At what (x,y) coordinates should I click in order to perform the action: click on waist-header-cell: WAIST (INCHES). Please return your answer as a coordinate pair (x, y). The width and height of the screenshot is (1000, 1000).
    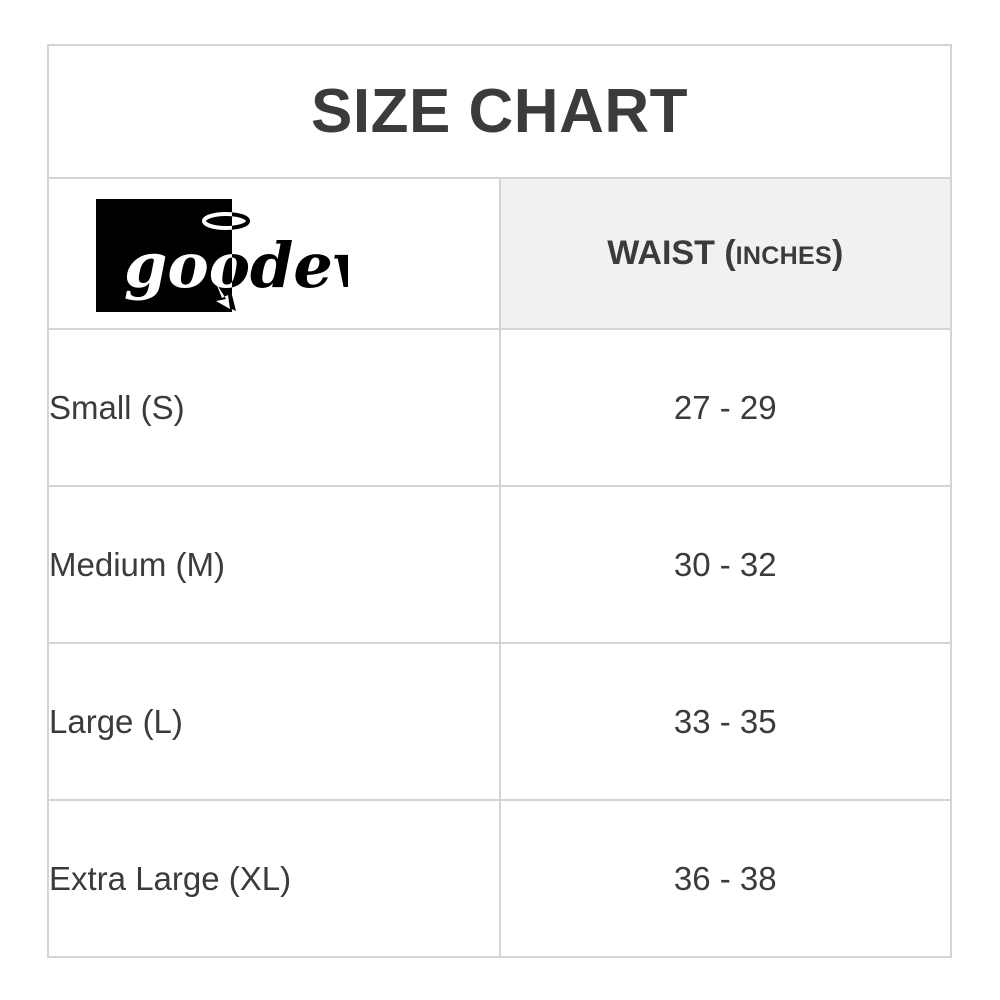
    Looking at the image, I should click on (725, 253).